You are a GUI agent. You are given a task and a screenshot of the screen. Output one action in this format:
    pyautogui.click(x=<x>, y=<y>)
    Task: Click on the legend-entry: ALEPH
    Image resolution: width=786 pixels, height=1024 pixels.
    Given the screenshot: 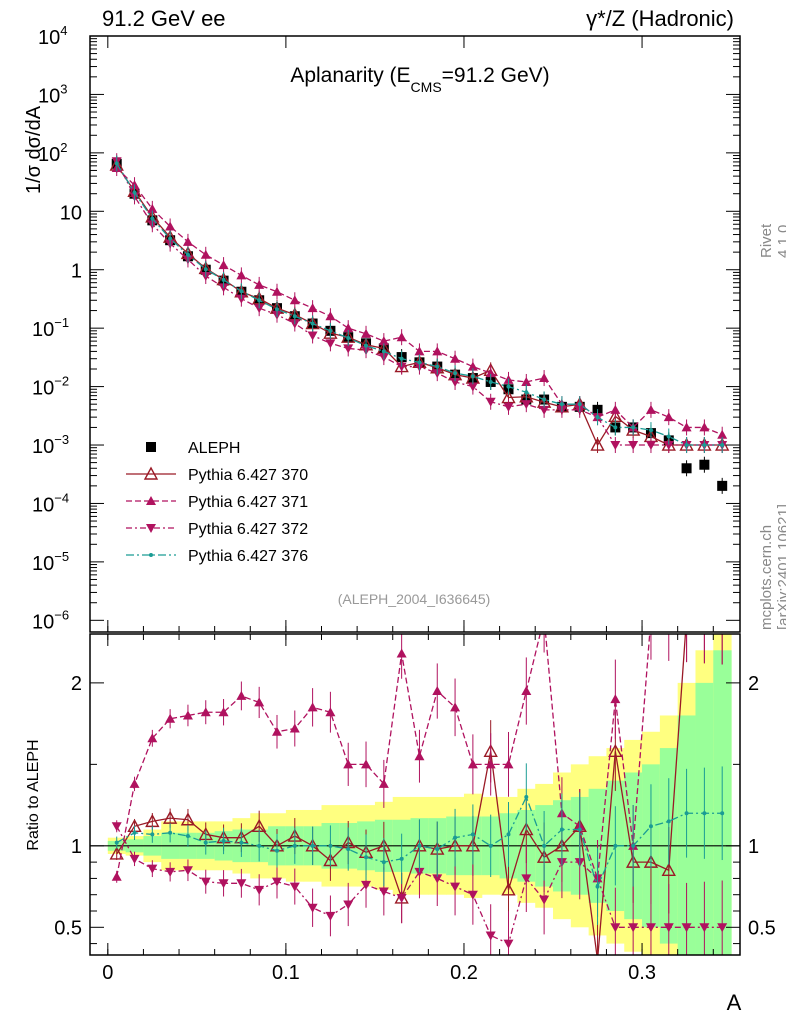 What is the action you would take?
    pyautogui.click(x=193, y=448)
    